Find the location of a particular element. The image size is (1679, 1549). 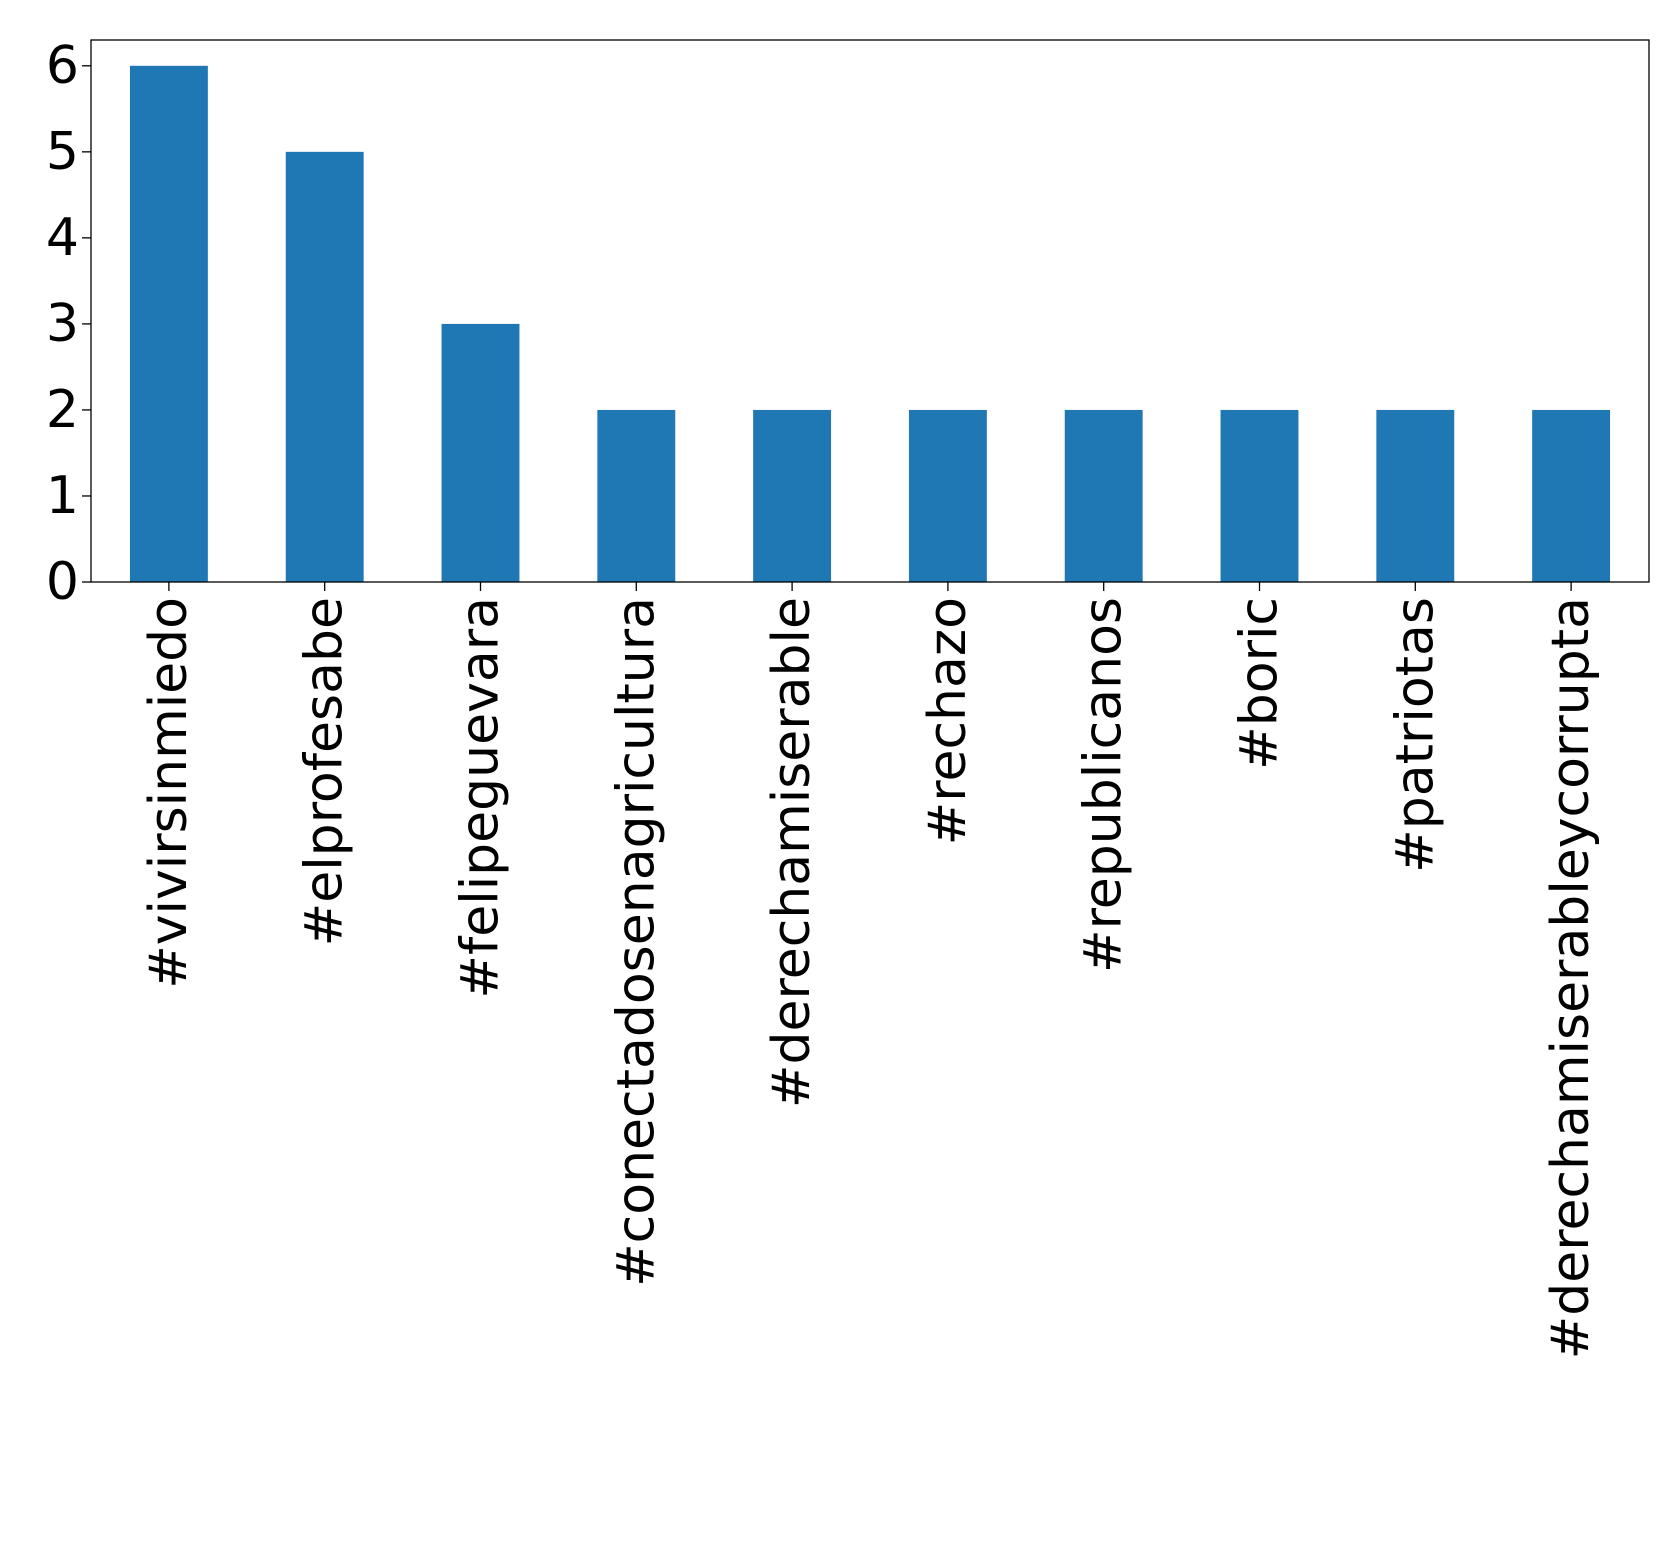

y-tick-label-4: 4 is located at coordinates (62, 238).